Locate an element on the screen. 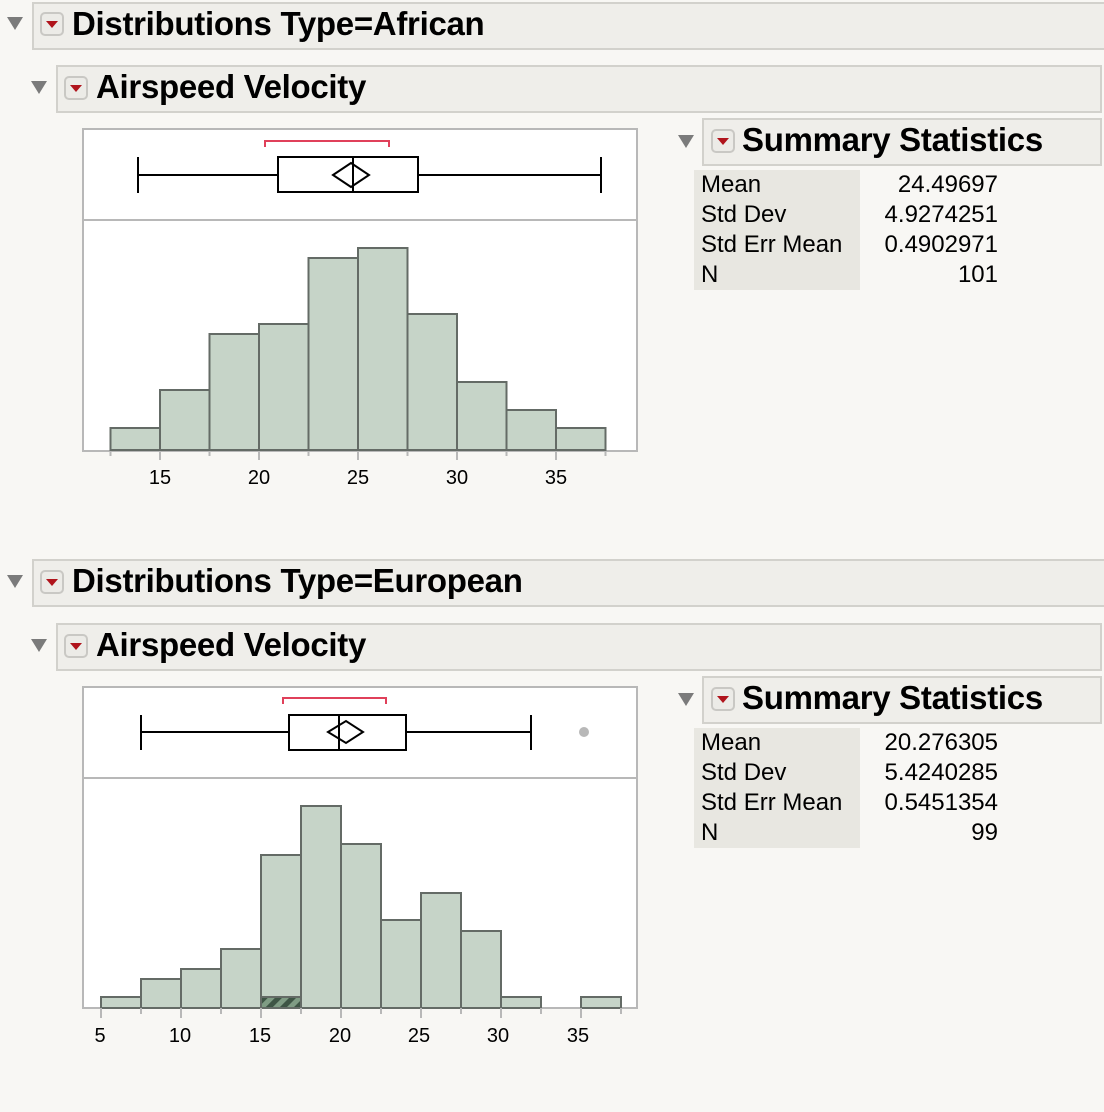  x-axis-tick-label: 10 is located at coordinates (180, 1036).